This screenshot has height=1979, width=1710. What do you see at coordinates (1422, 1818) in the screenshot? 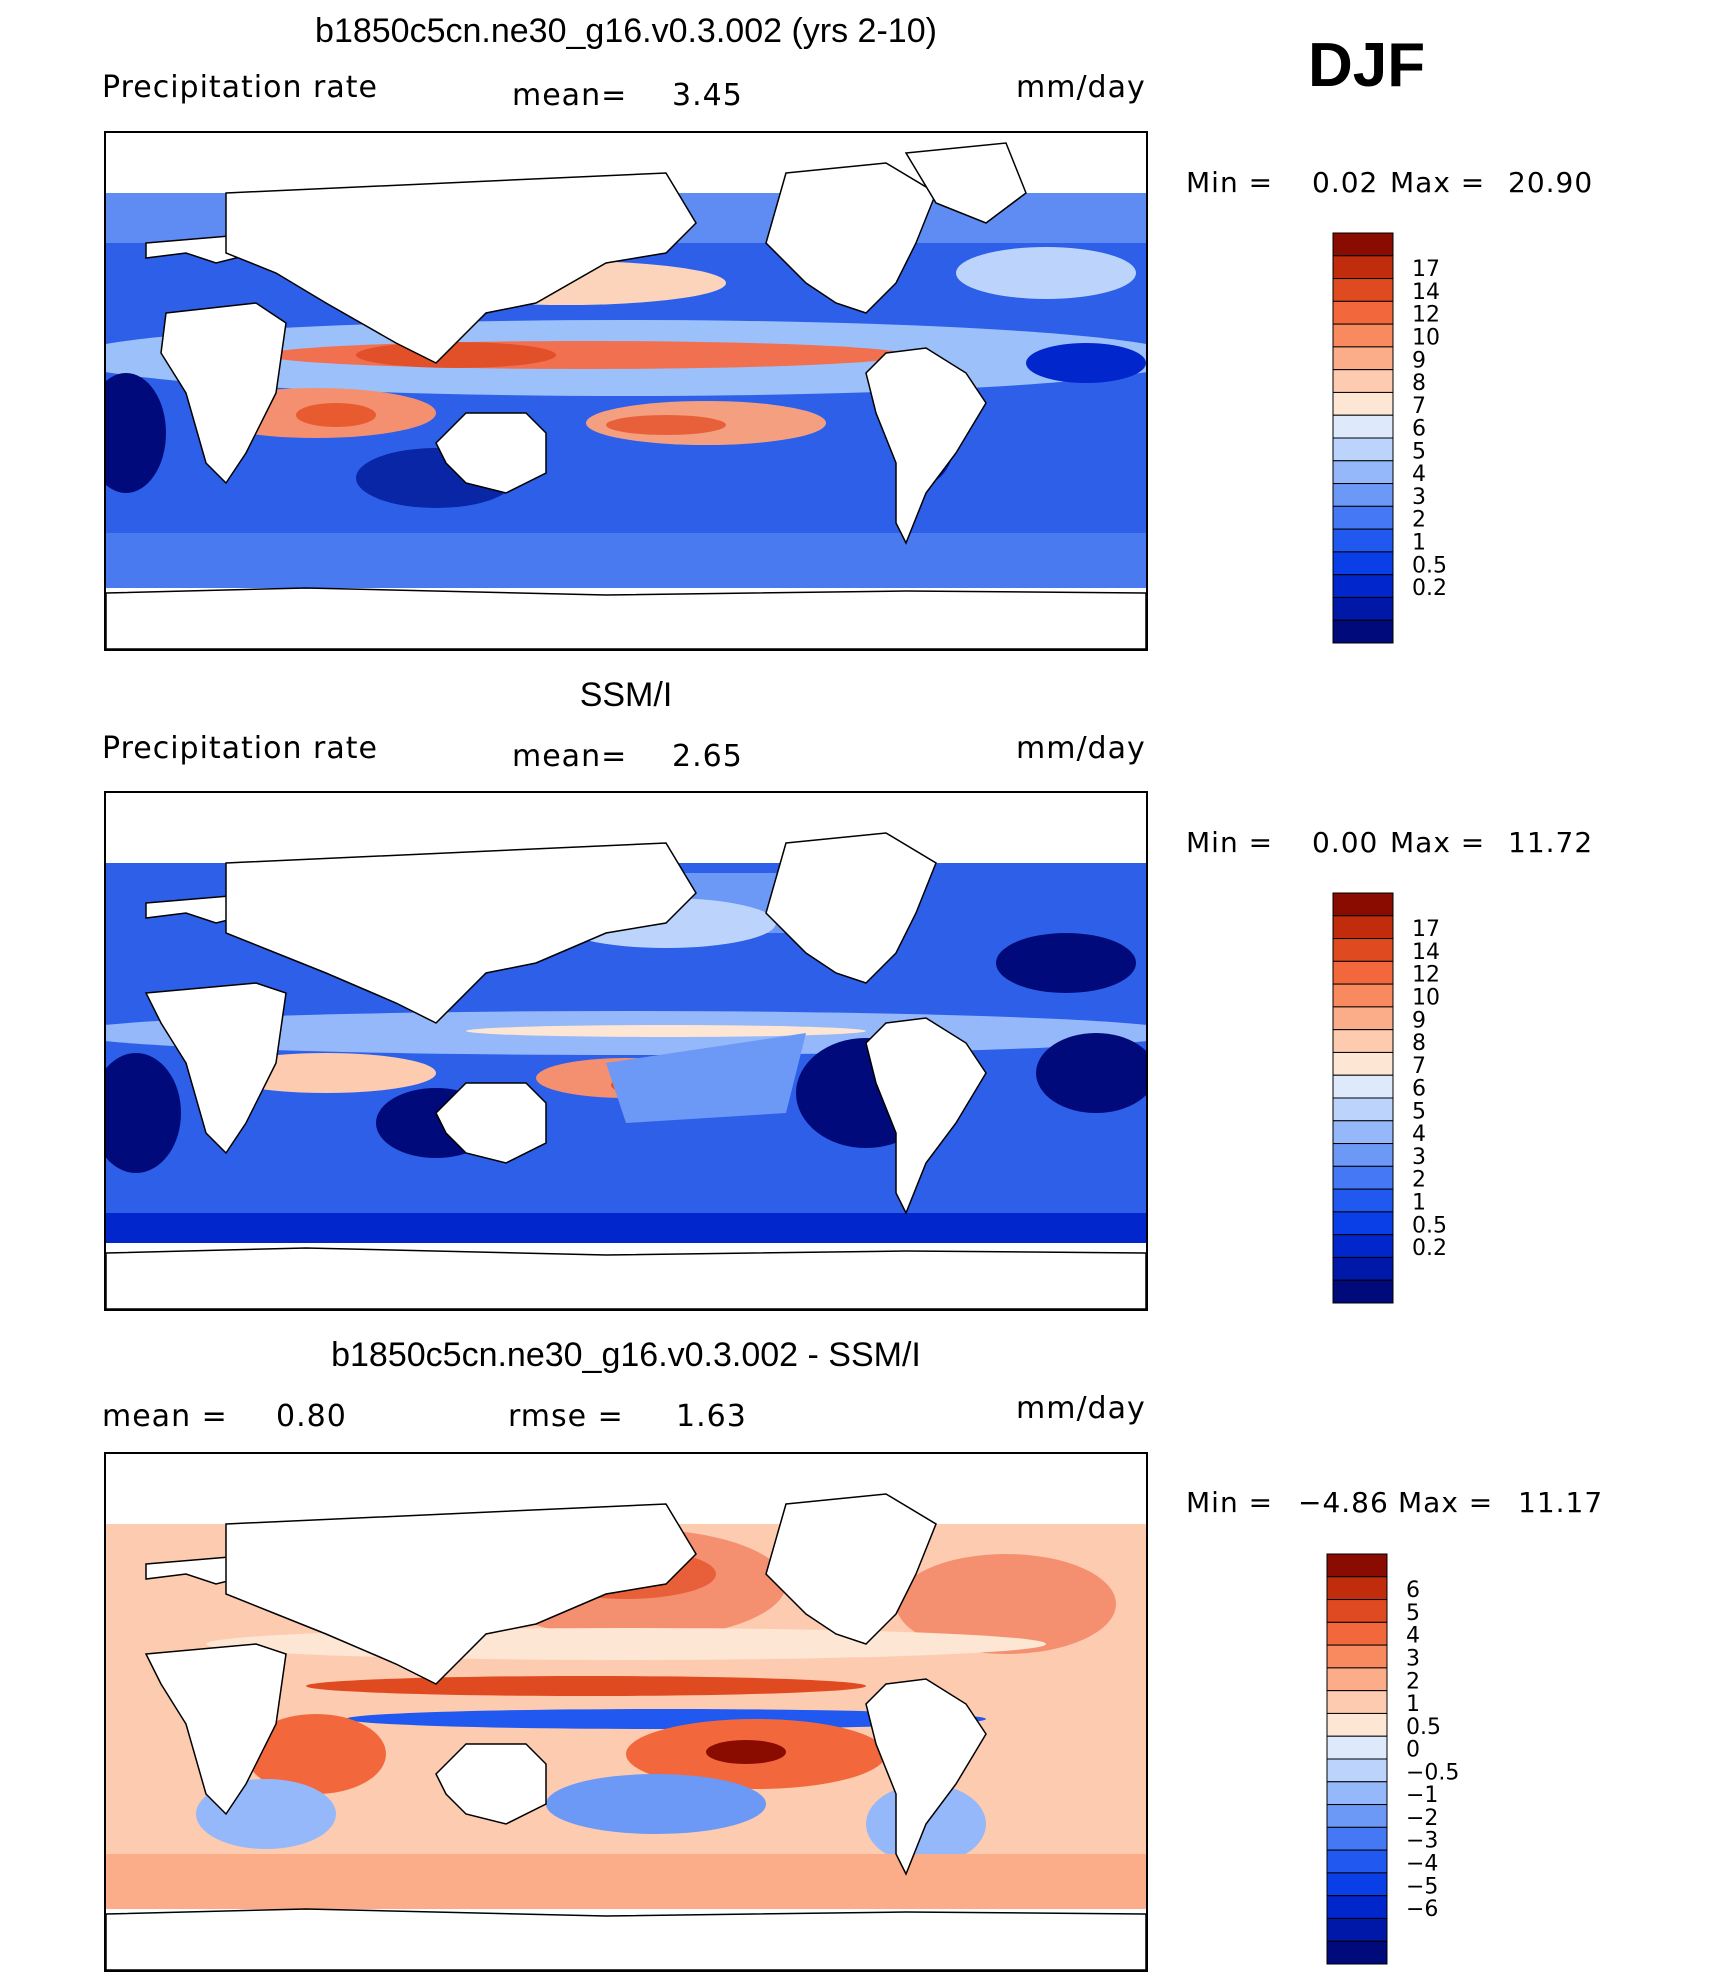
I see `colorbar-label: −2` at bounding box center [1422, 1818].